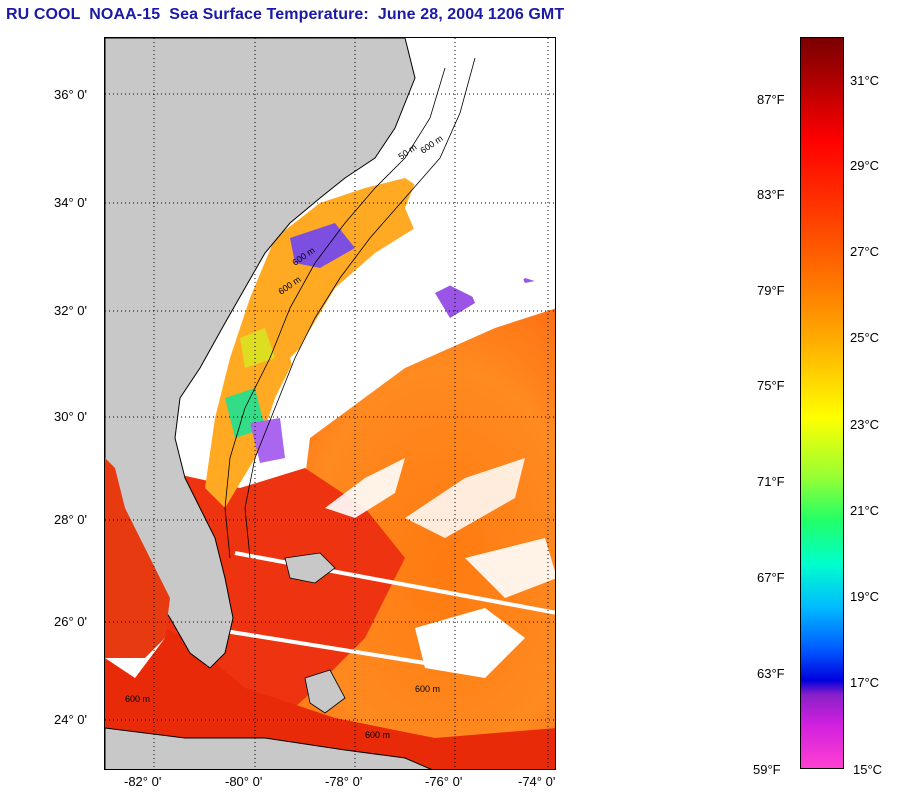 The image size is (897, 793). Describe the element at coordinates (244, 781) in the screenshot. I see `lon-label-80: -80° 0'` at that location.